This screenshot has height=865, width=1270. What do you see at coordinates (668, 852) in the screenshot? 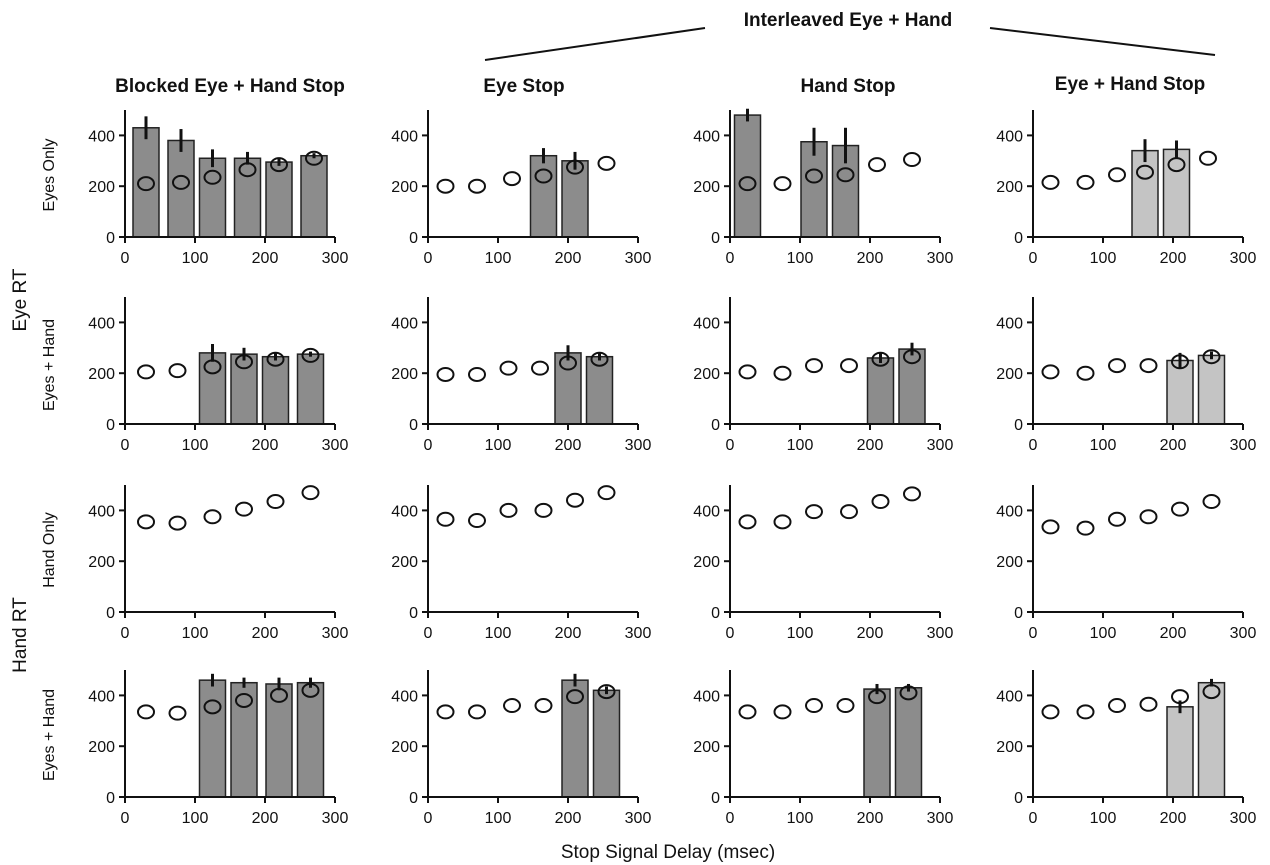
I see `x-axis-label: Stop Signal Delay (msec)` at bounding box center [668, 852].